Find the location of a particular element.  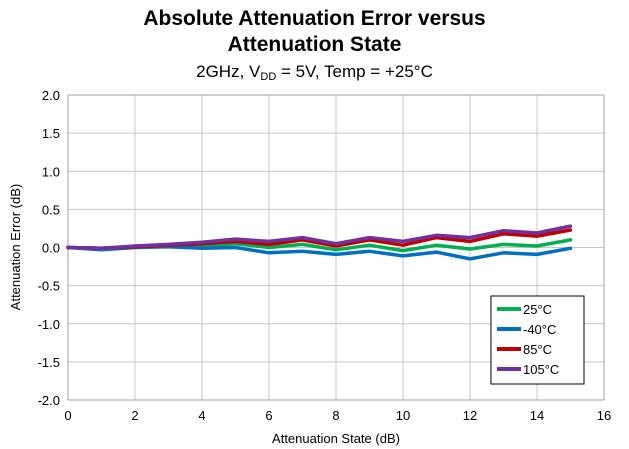

chart-subtitle: 2GHz, VDD = 5V, Temp = +25°C is located at coordinates (314, 74).